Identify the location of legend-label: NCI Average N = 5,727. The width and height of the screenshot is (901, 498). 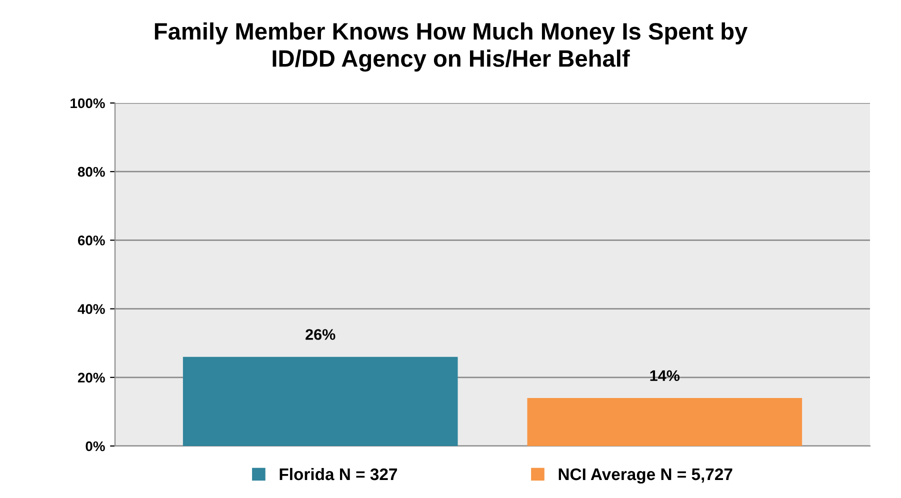
(645, 476).